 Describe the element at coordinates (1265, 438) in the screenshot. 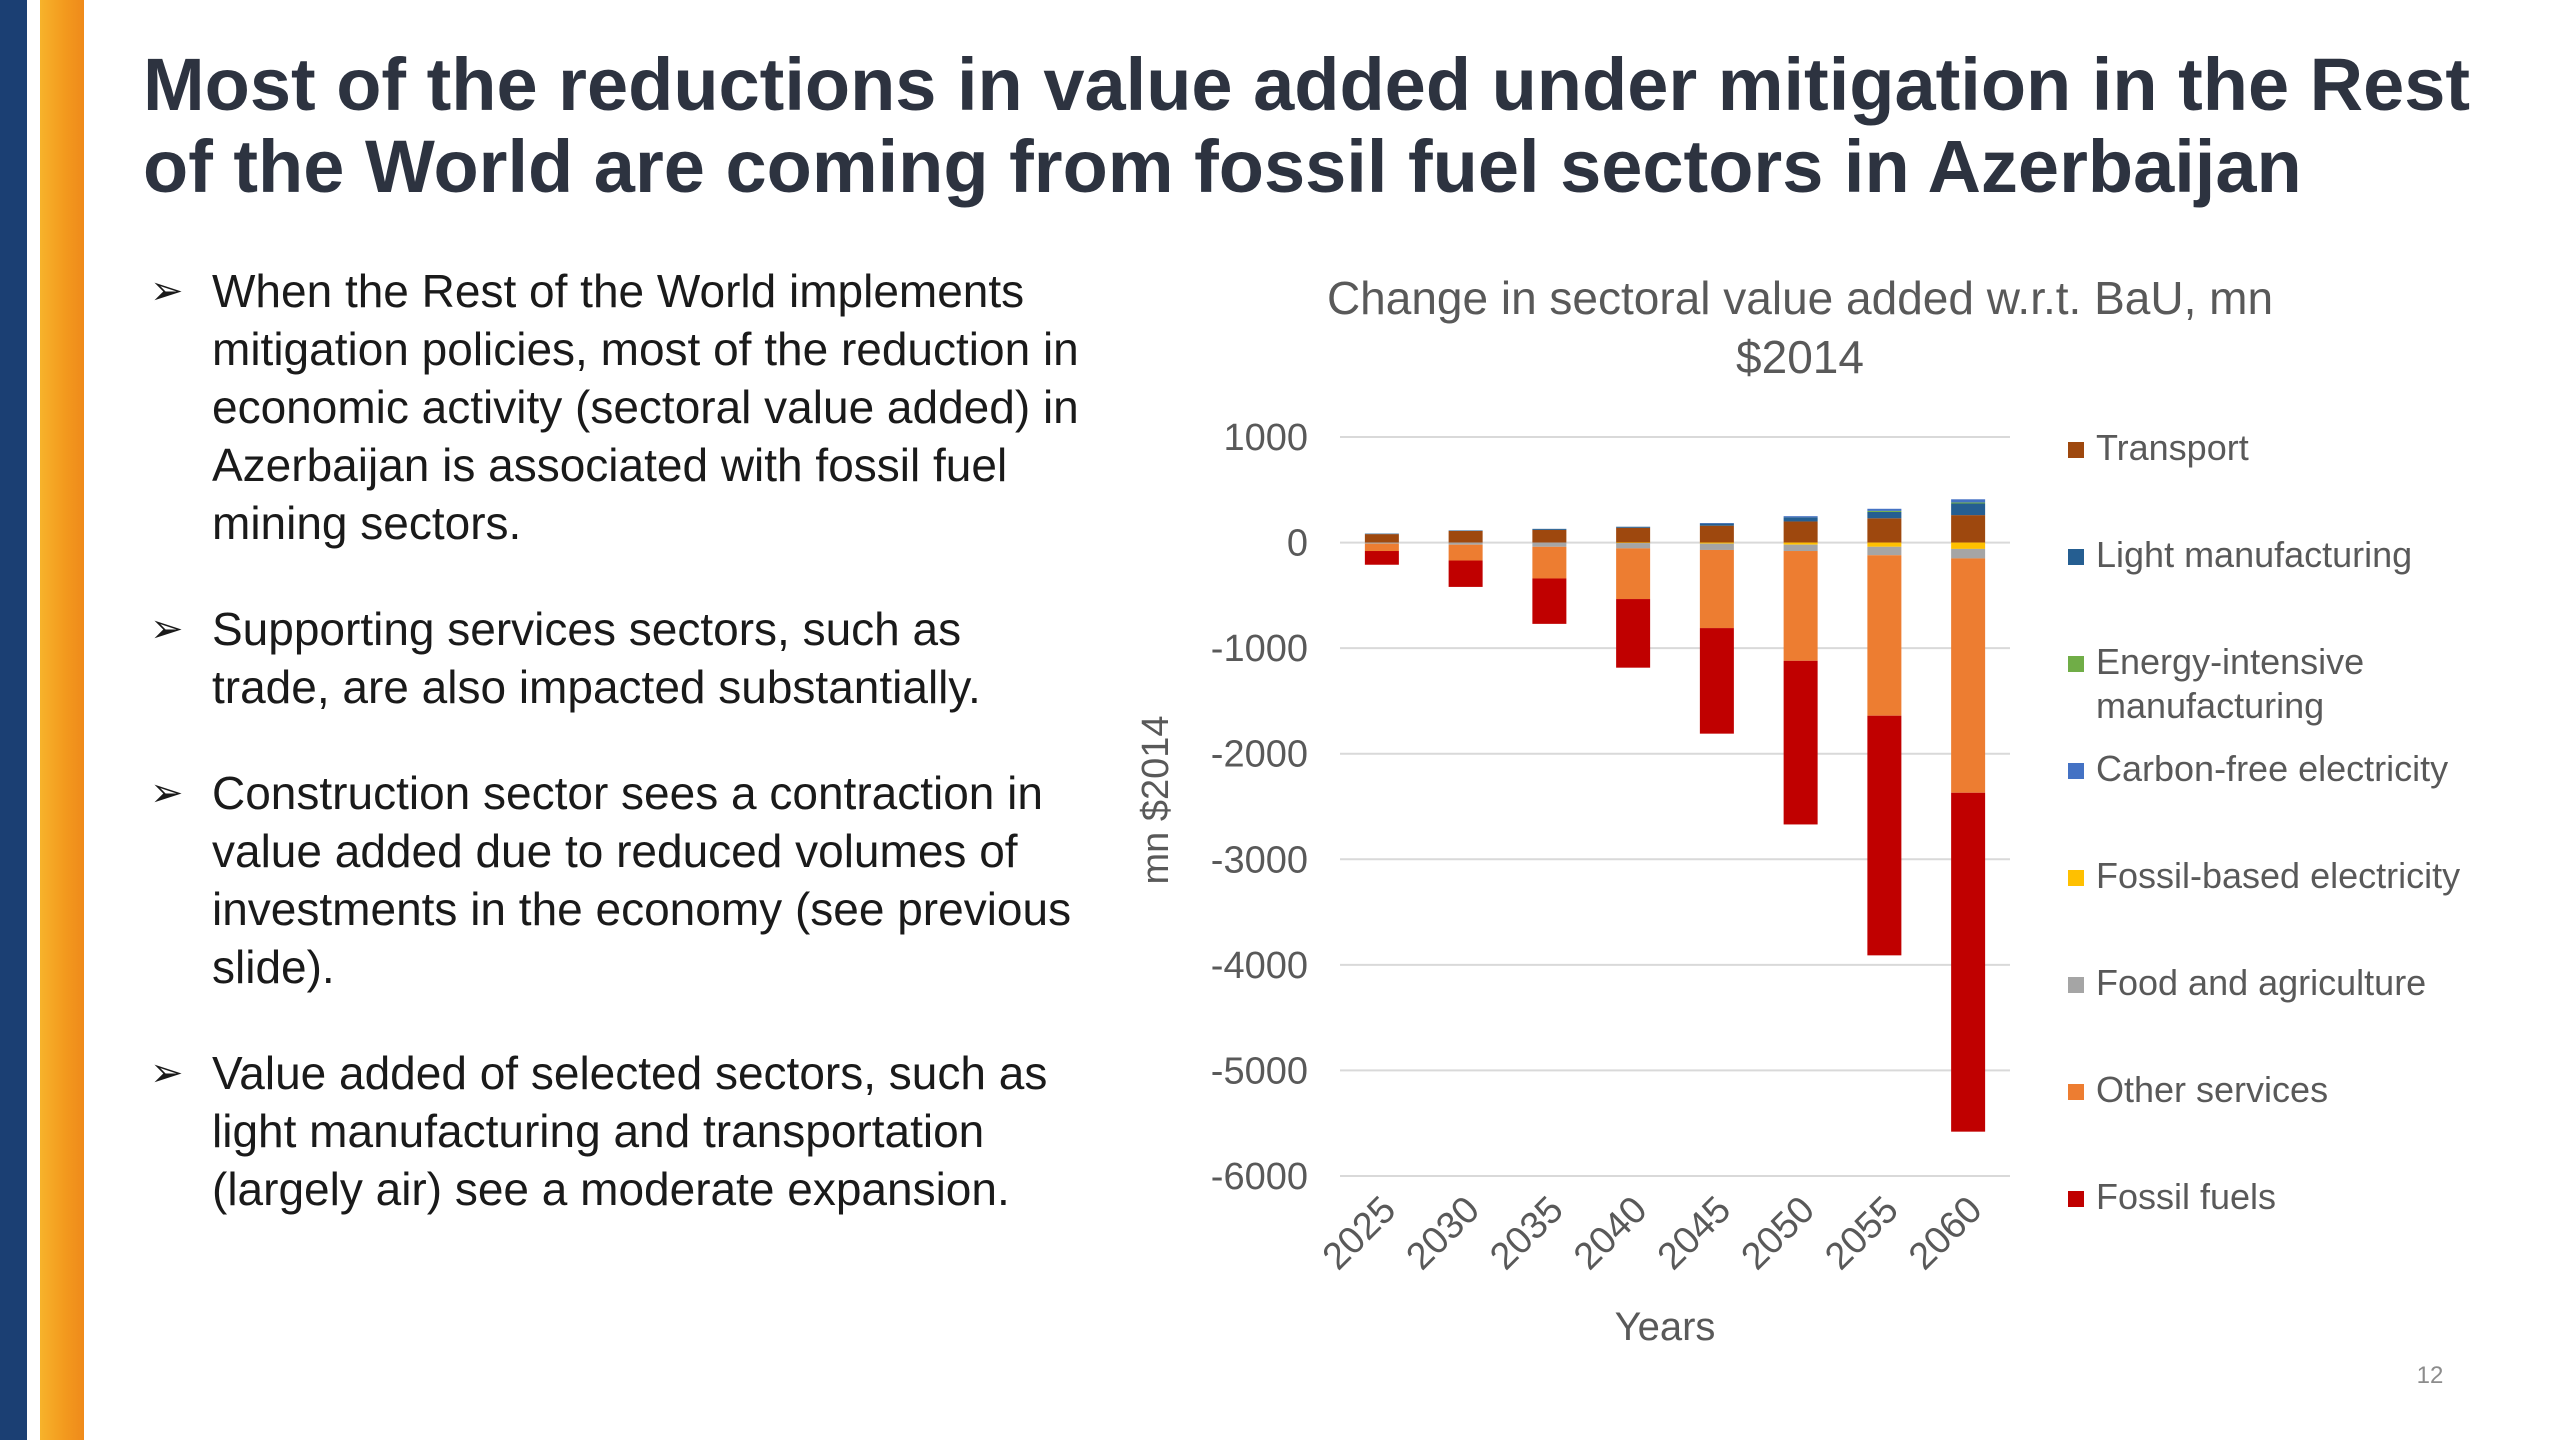

I see `y-tick-label: 1000` at that location.